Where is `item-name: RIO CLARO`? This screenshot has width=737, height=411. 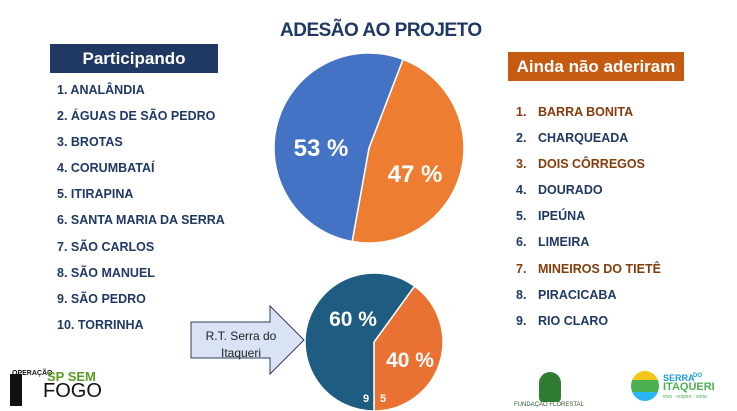
item-name: RIO CLARO is located at coordinates (573, 320).